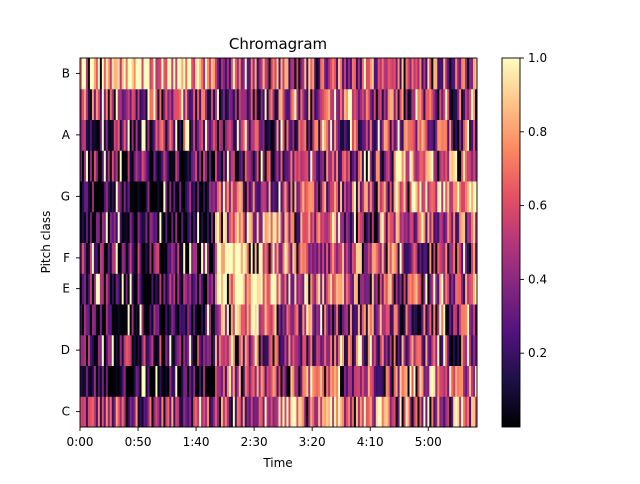  What do you see at coordinates (66, 289) in the screenshot?
I see `y-tick-label: E` at bounding box center [66, 289].